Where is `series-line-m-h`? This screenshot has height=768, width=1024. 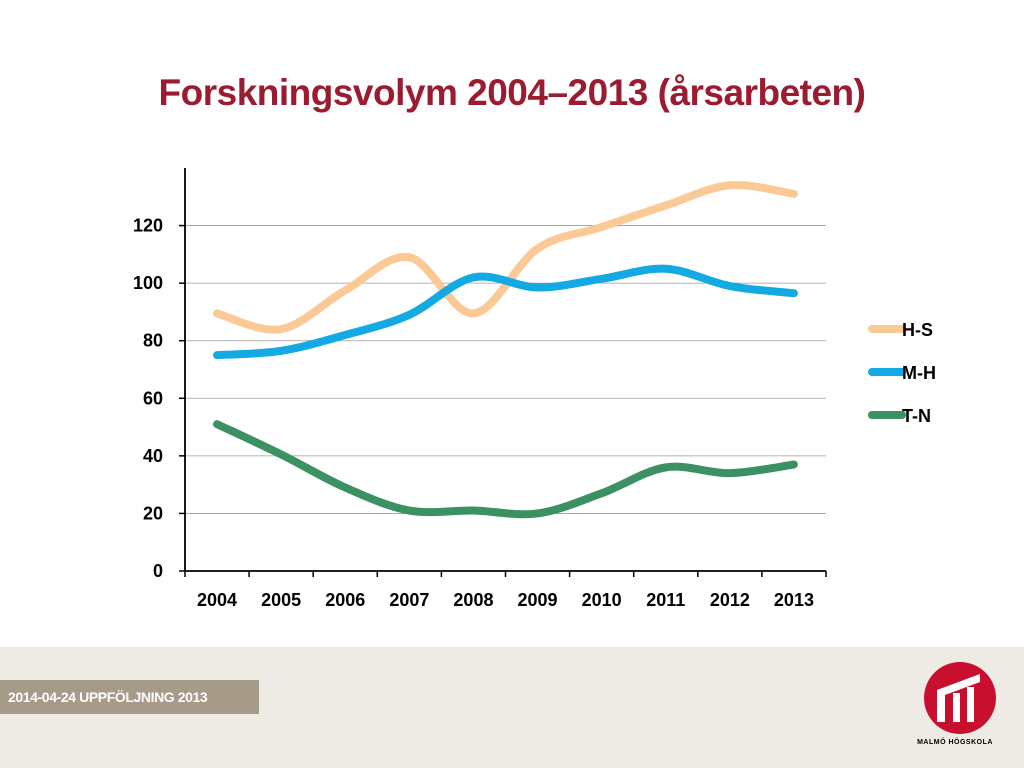 series-line-m-h is located at coordinates (505, 312).